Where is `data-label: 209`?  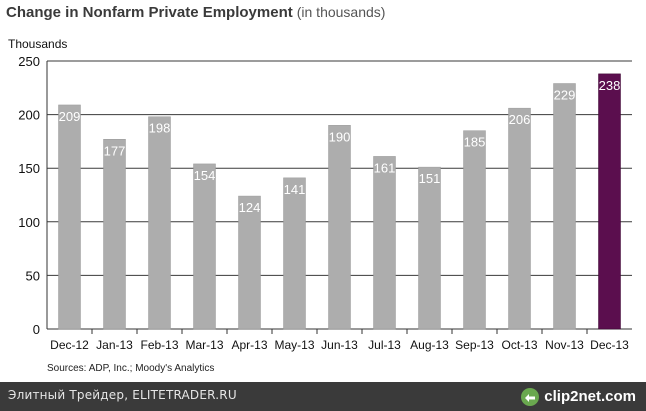 data-label: 209 is located at coordinates (70, 116).